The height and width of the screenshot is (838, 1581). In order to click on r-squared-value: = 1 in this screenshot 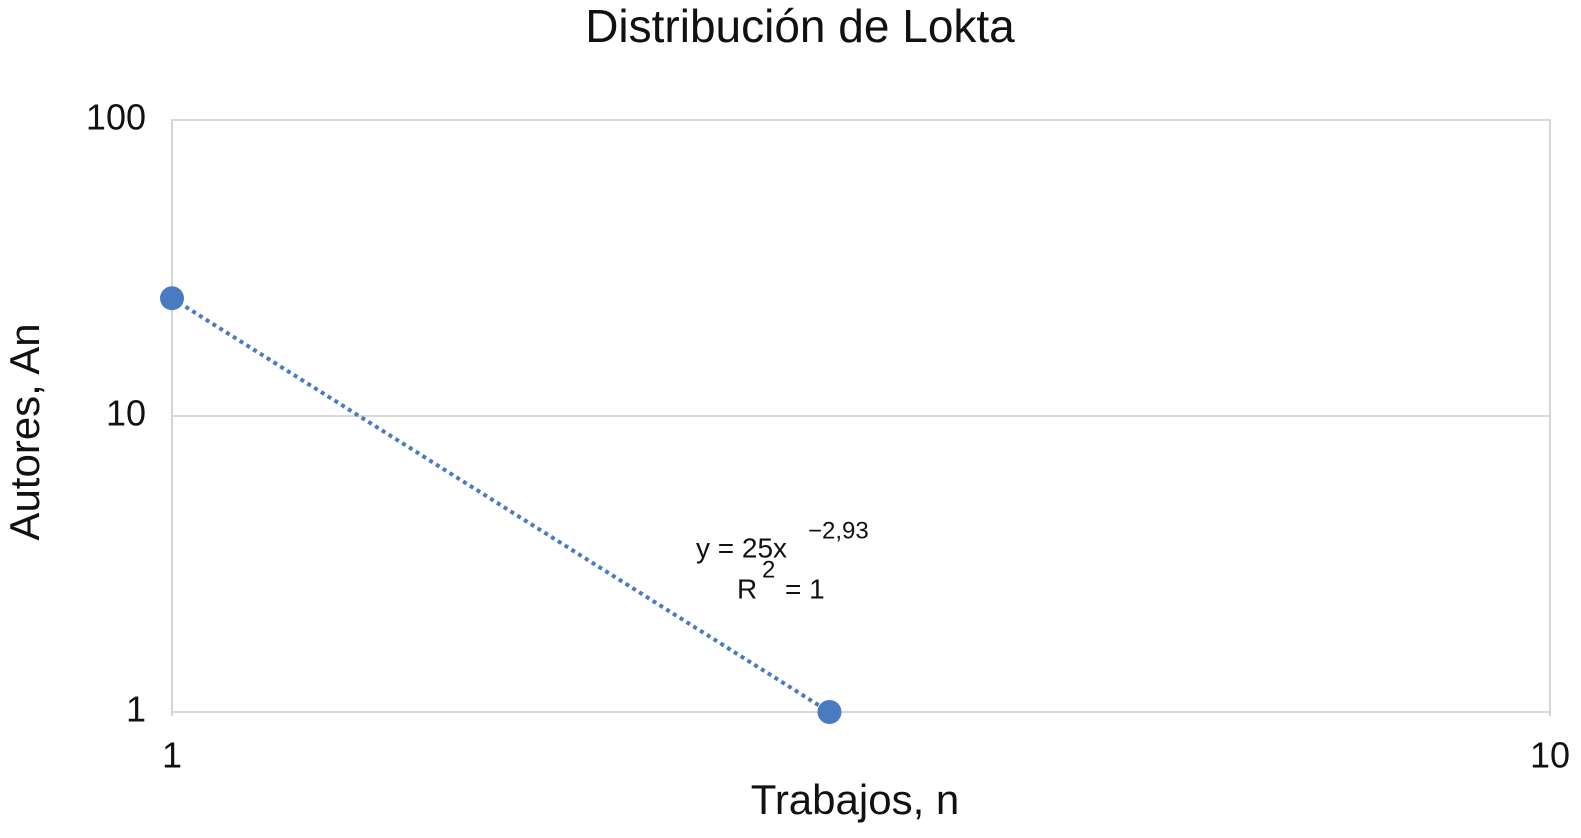, I will do `click(805, 588)`.